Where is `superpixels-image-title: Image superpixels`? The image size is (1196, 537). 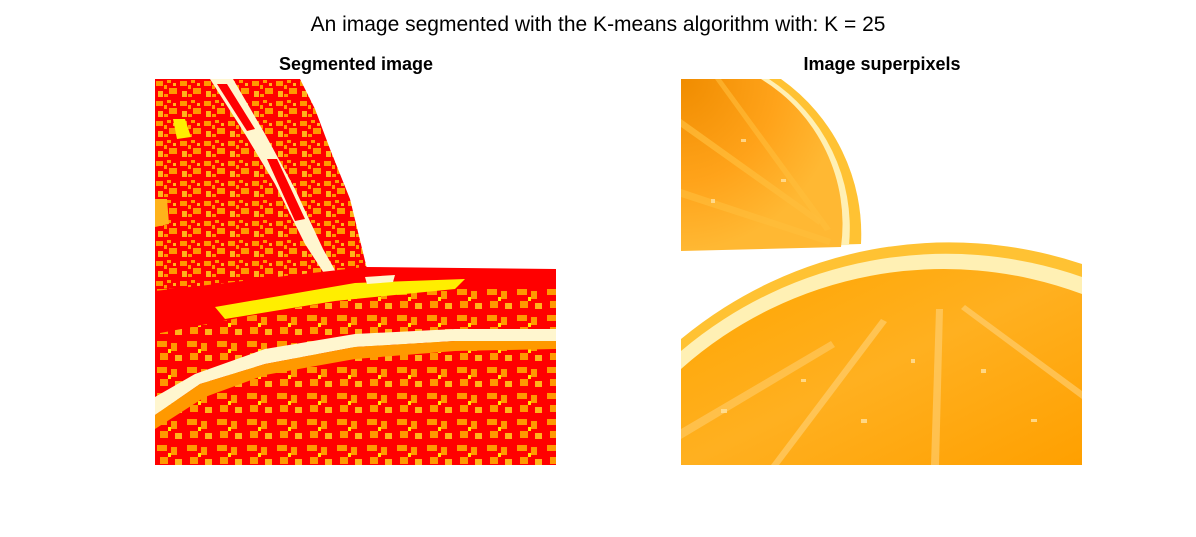
superpixels-image-title: Image superpixels is located at coordinates (882, 64).